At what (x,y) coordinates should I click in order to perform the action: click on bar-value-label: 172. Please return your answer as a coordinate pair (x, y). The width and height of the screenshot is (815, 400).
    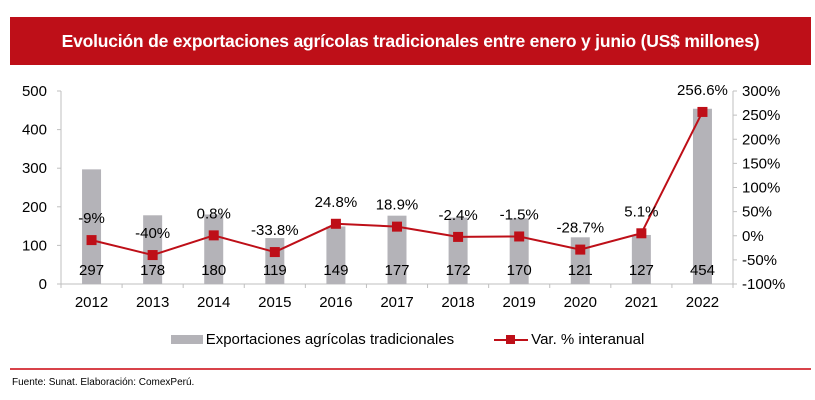
    Looking at the image, I should click on (458, 270).